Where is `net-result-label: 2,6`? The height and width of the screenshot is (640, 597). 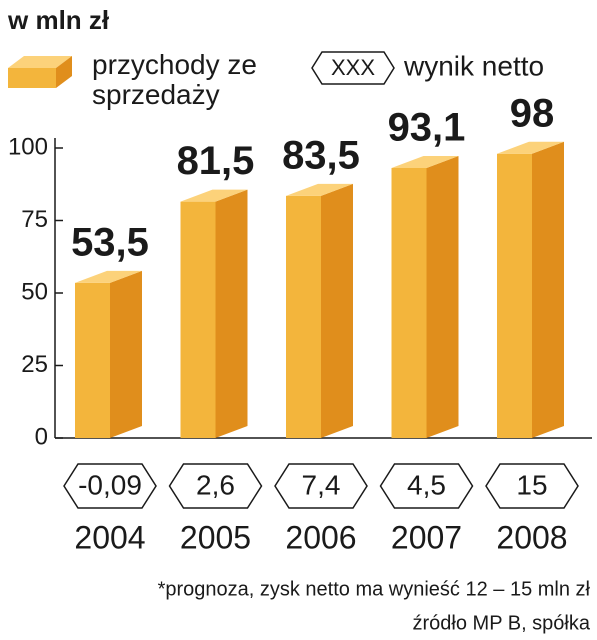 net-result-label: 2,6 is located at coordinates (215, 484).